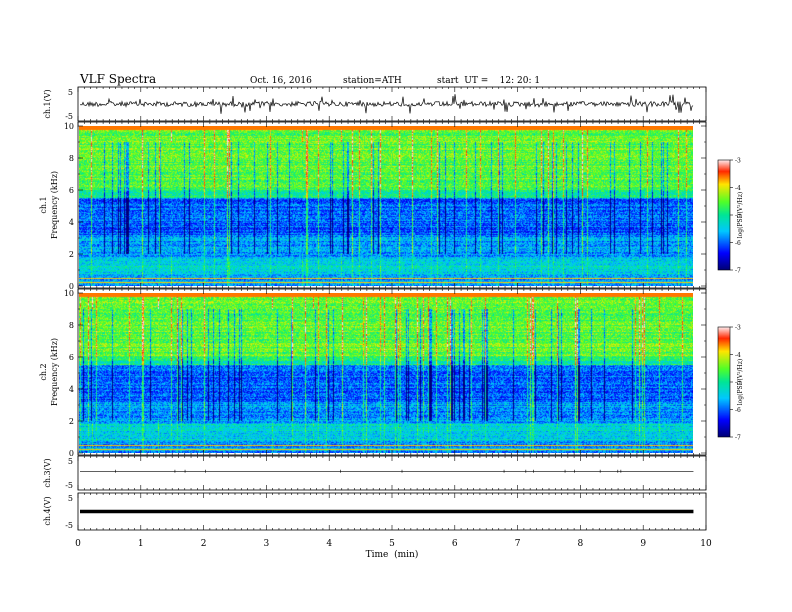 The height and width of the screenshot is (612, 792). What do you see at coordinates (329, 544) in the screenshot?
I see `x-tick-label: 4` at bounding box center [329, 544].